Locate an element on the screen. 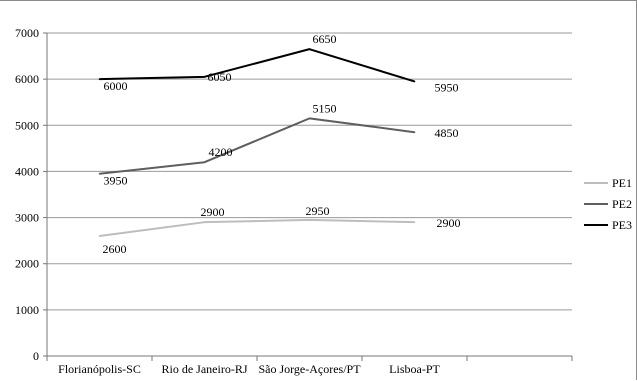 Image resolution: width=637 pixels, height=381 pixels. x-tick-label: Rio de Janeiro-RJ is located at coordinates (205, 369).